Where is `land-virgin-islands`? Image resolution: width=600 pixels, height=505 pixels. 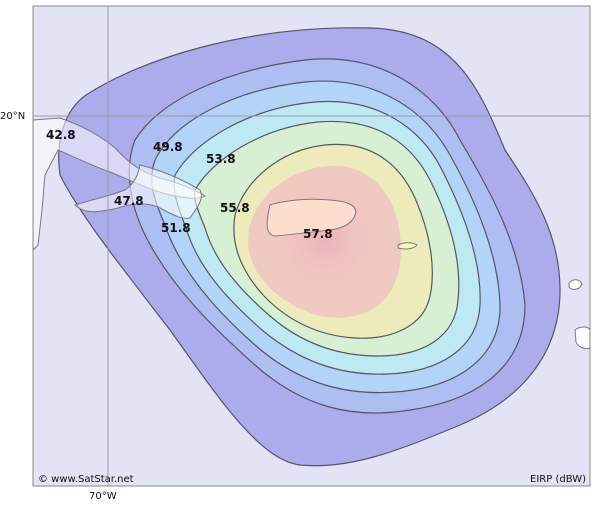 land-virgin-islands is located at coordinates (407, 246).